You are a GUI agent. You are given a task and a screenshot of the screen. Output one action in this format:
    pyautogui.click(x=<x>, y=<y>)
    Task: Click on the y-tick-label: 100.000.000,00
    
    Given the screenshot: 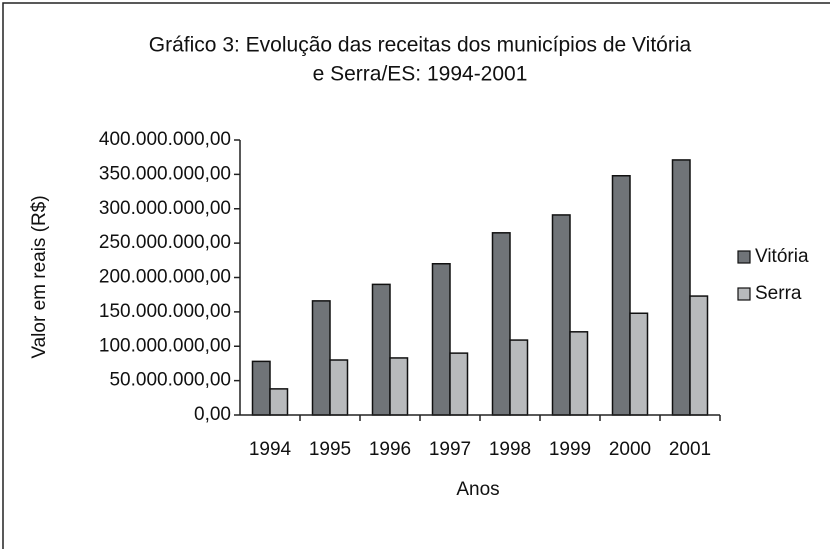 What is the action you would take?
    pyautogui.click(x=165, y=345)
    